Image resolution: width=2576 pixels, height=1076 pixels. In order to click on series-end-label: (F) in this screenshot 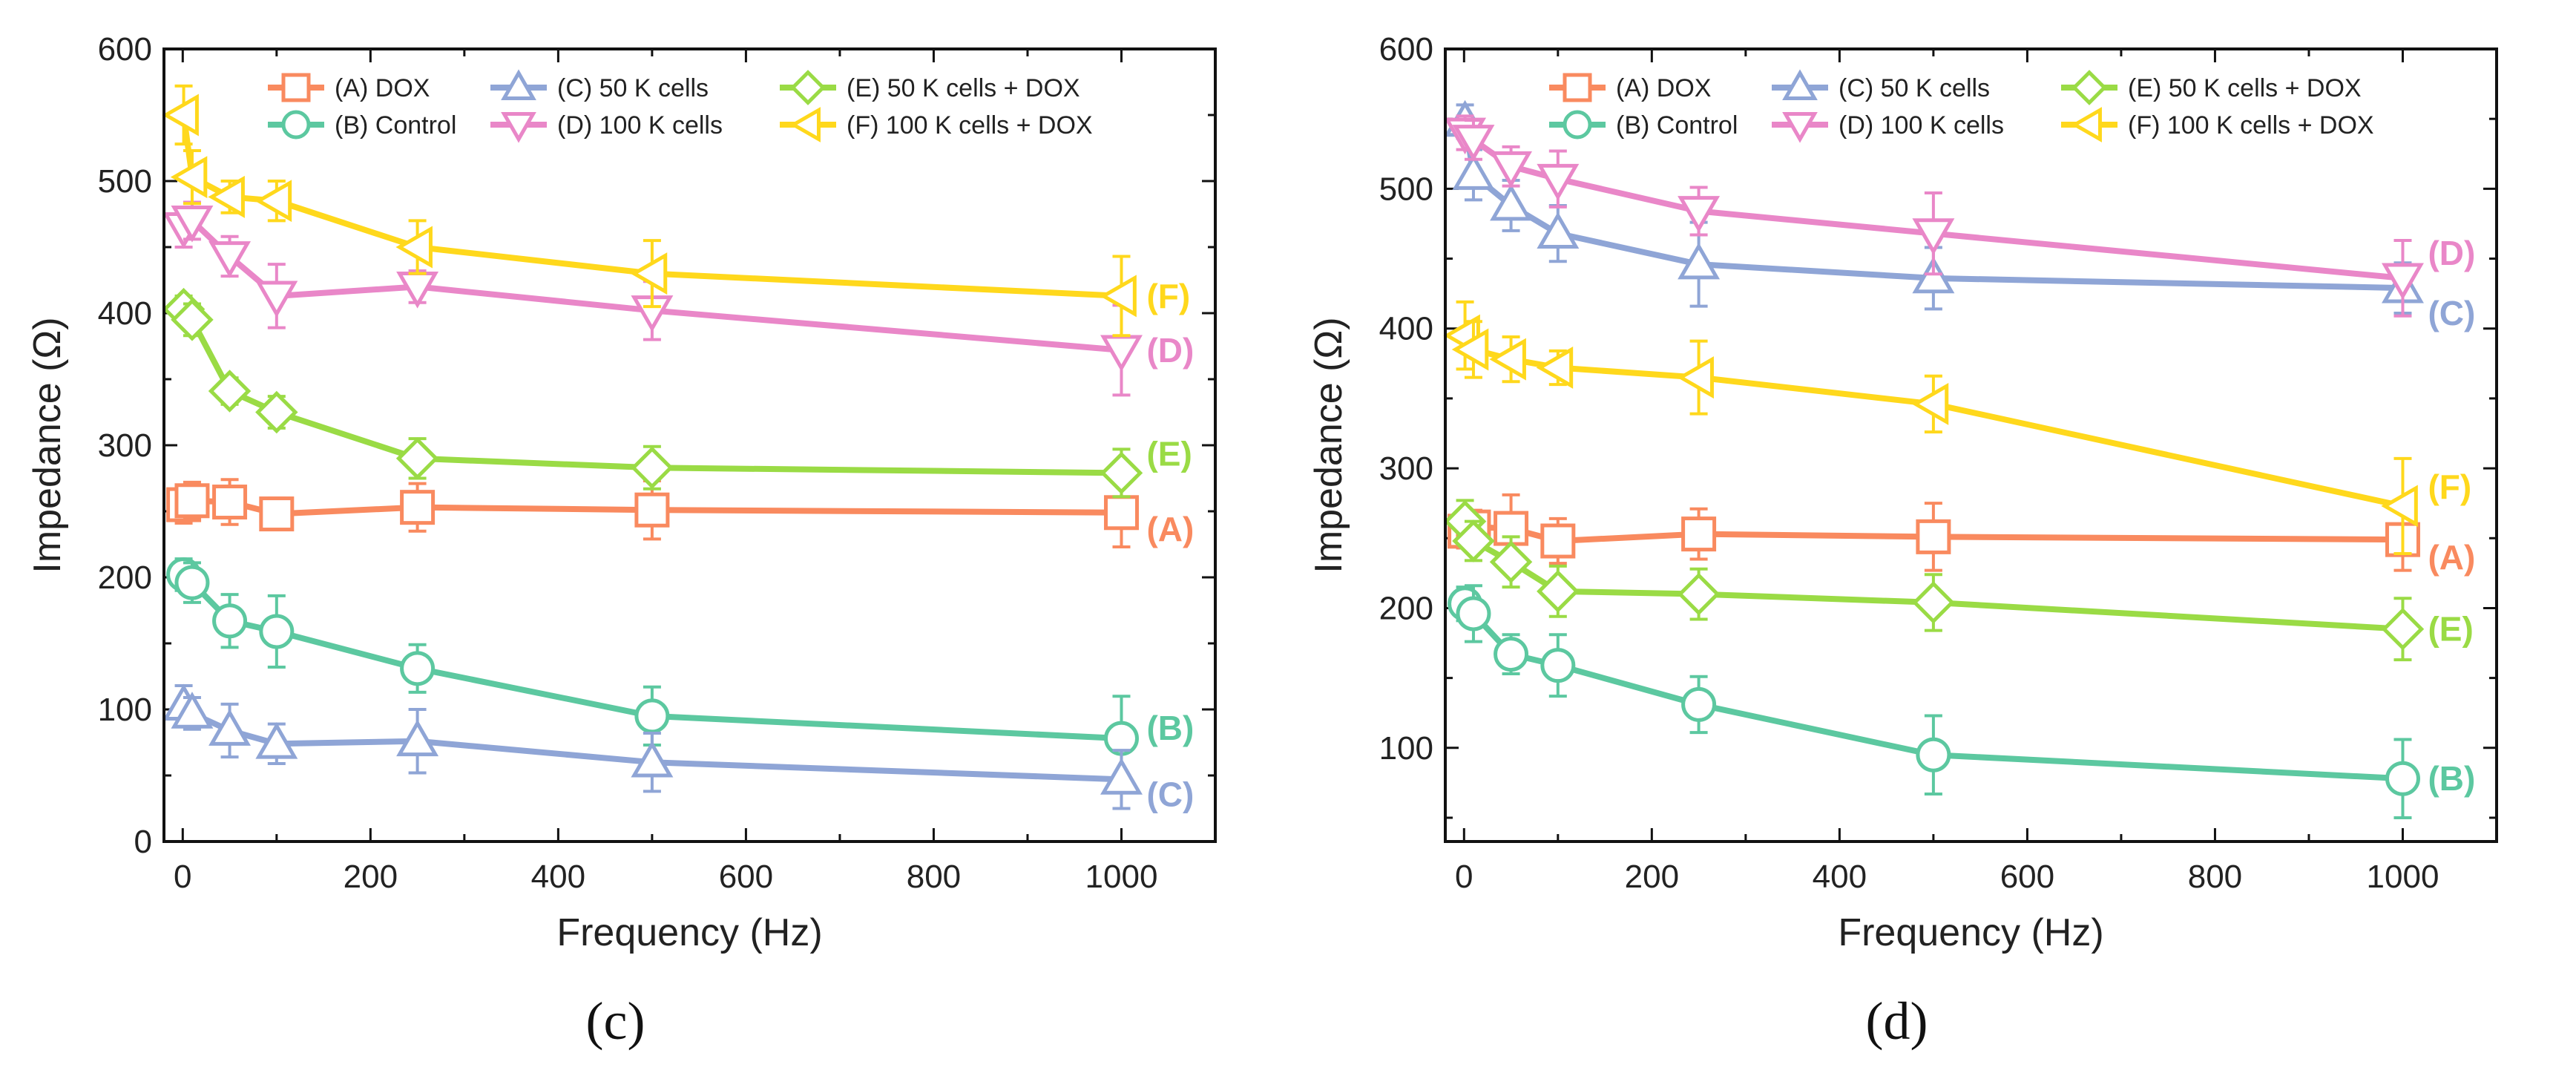, I will do `click(1168, 296)`.